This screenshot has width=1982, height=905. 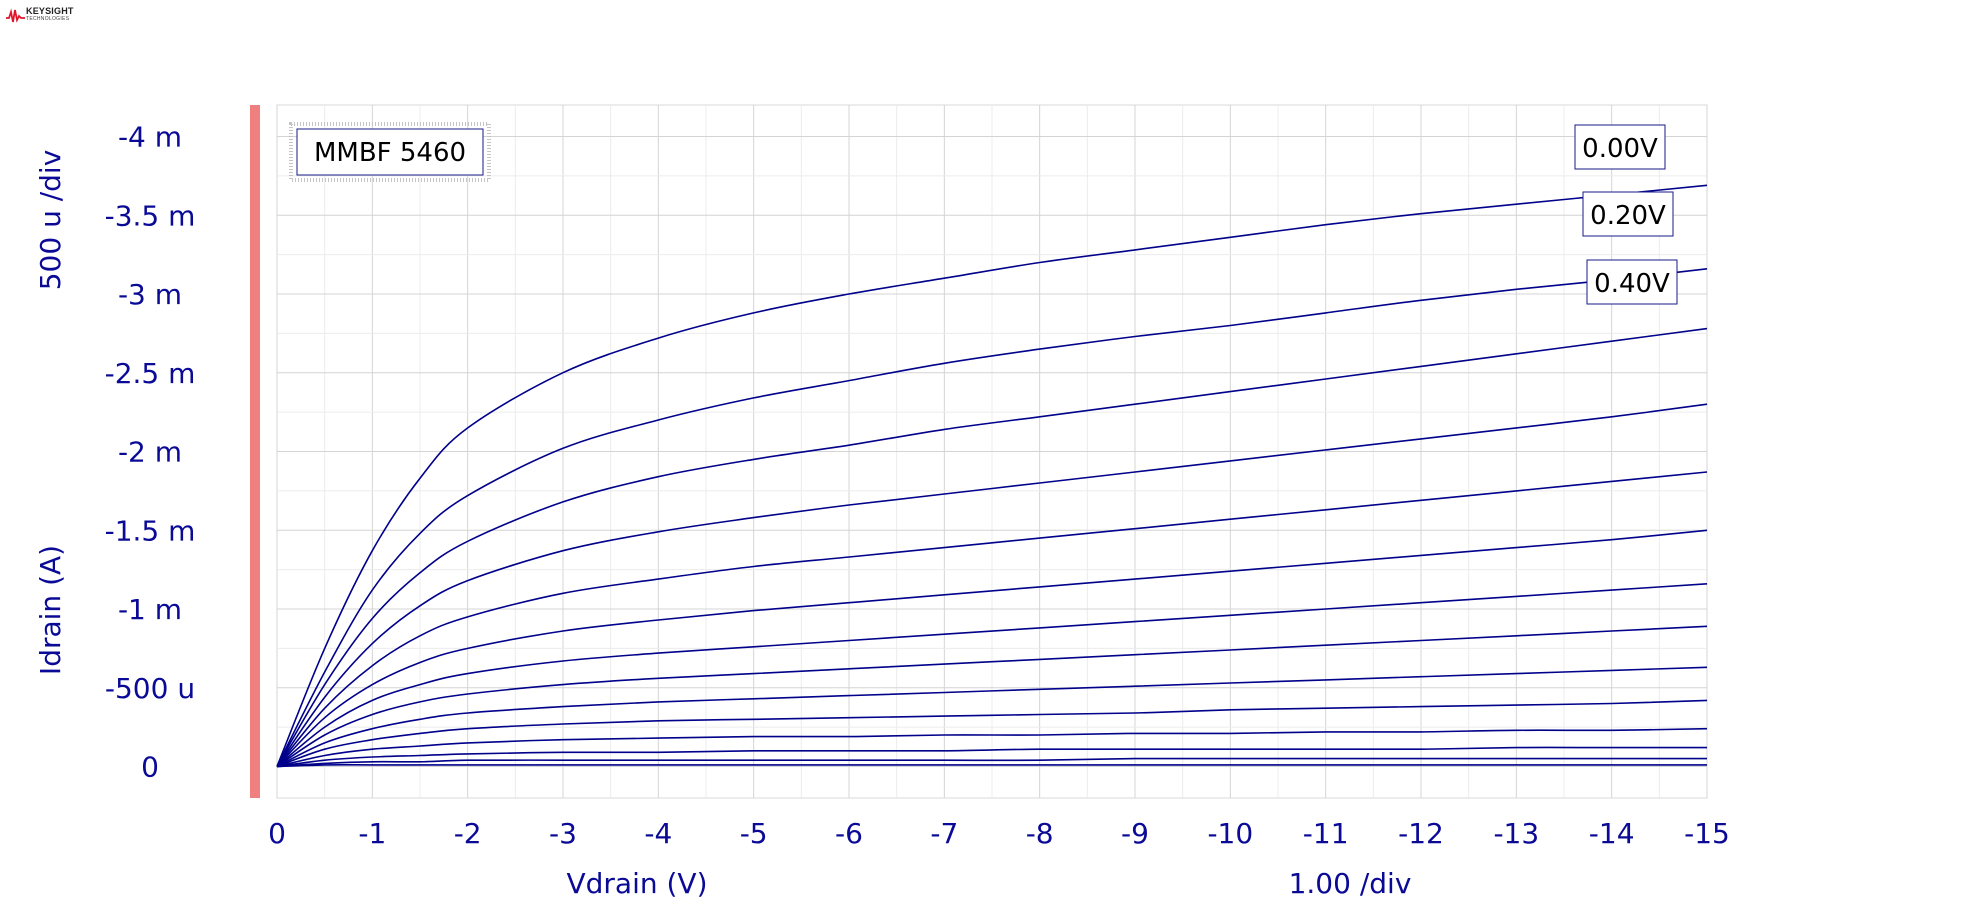 I want to click on y-tick-label: -3 m, so click(x=150, y=294).